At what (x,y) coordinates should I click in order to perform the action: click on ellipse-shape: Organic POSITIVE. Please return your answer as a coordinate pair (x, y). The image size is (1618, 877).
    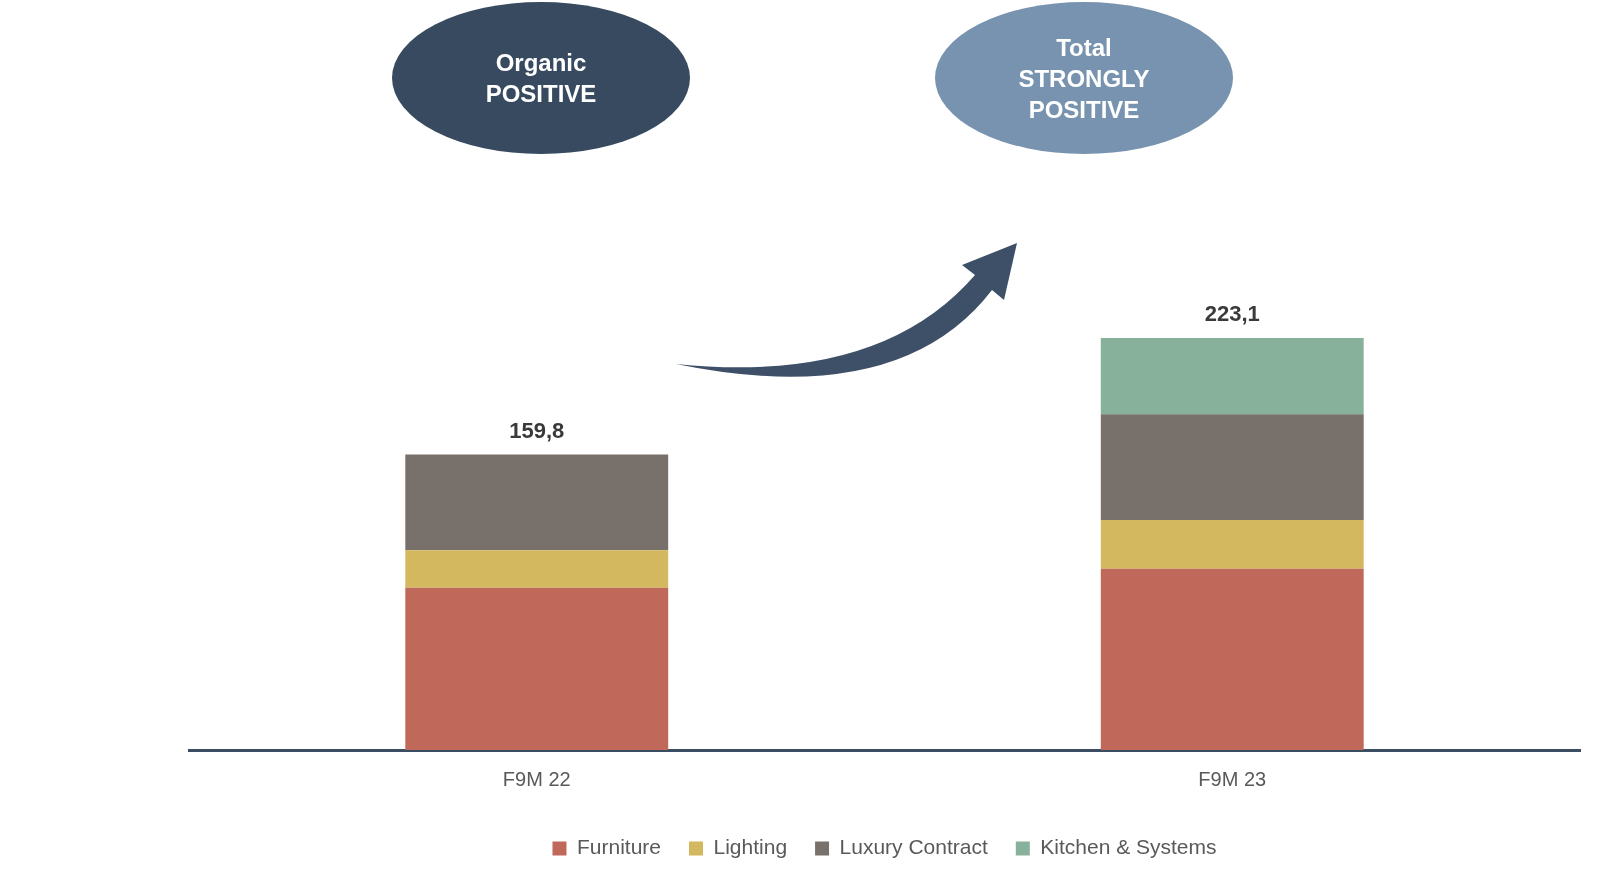
    Looking at the image, I should click on (541, 78).